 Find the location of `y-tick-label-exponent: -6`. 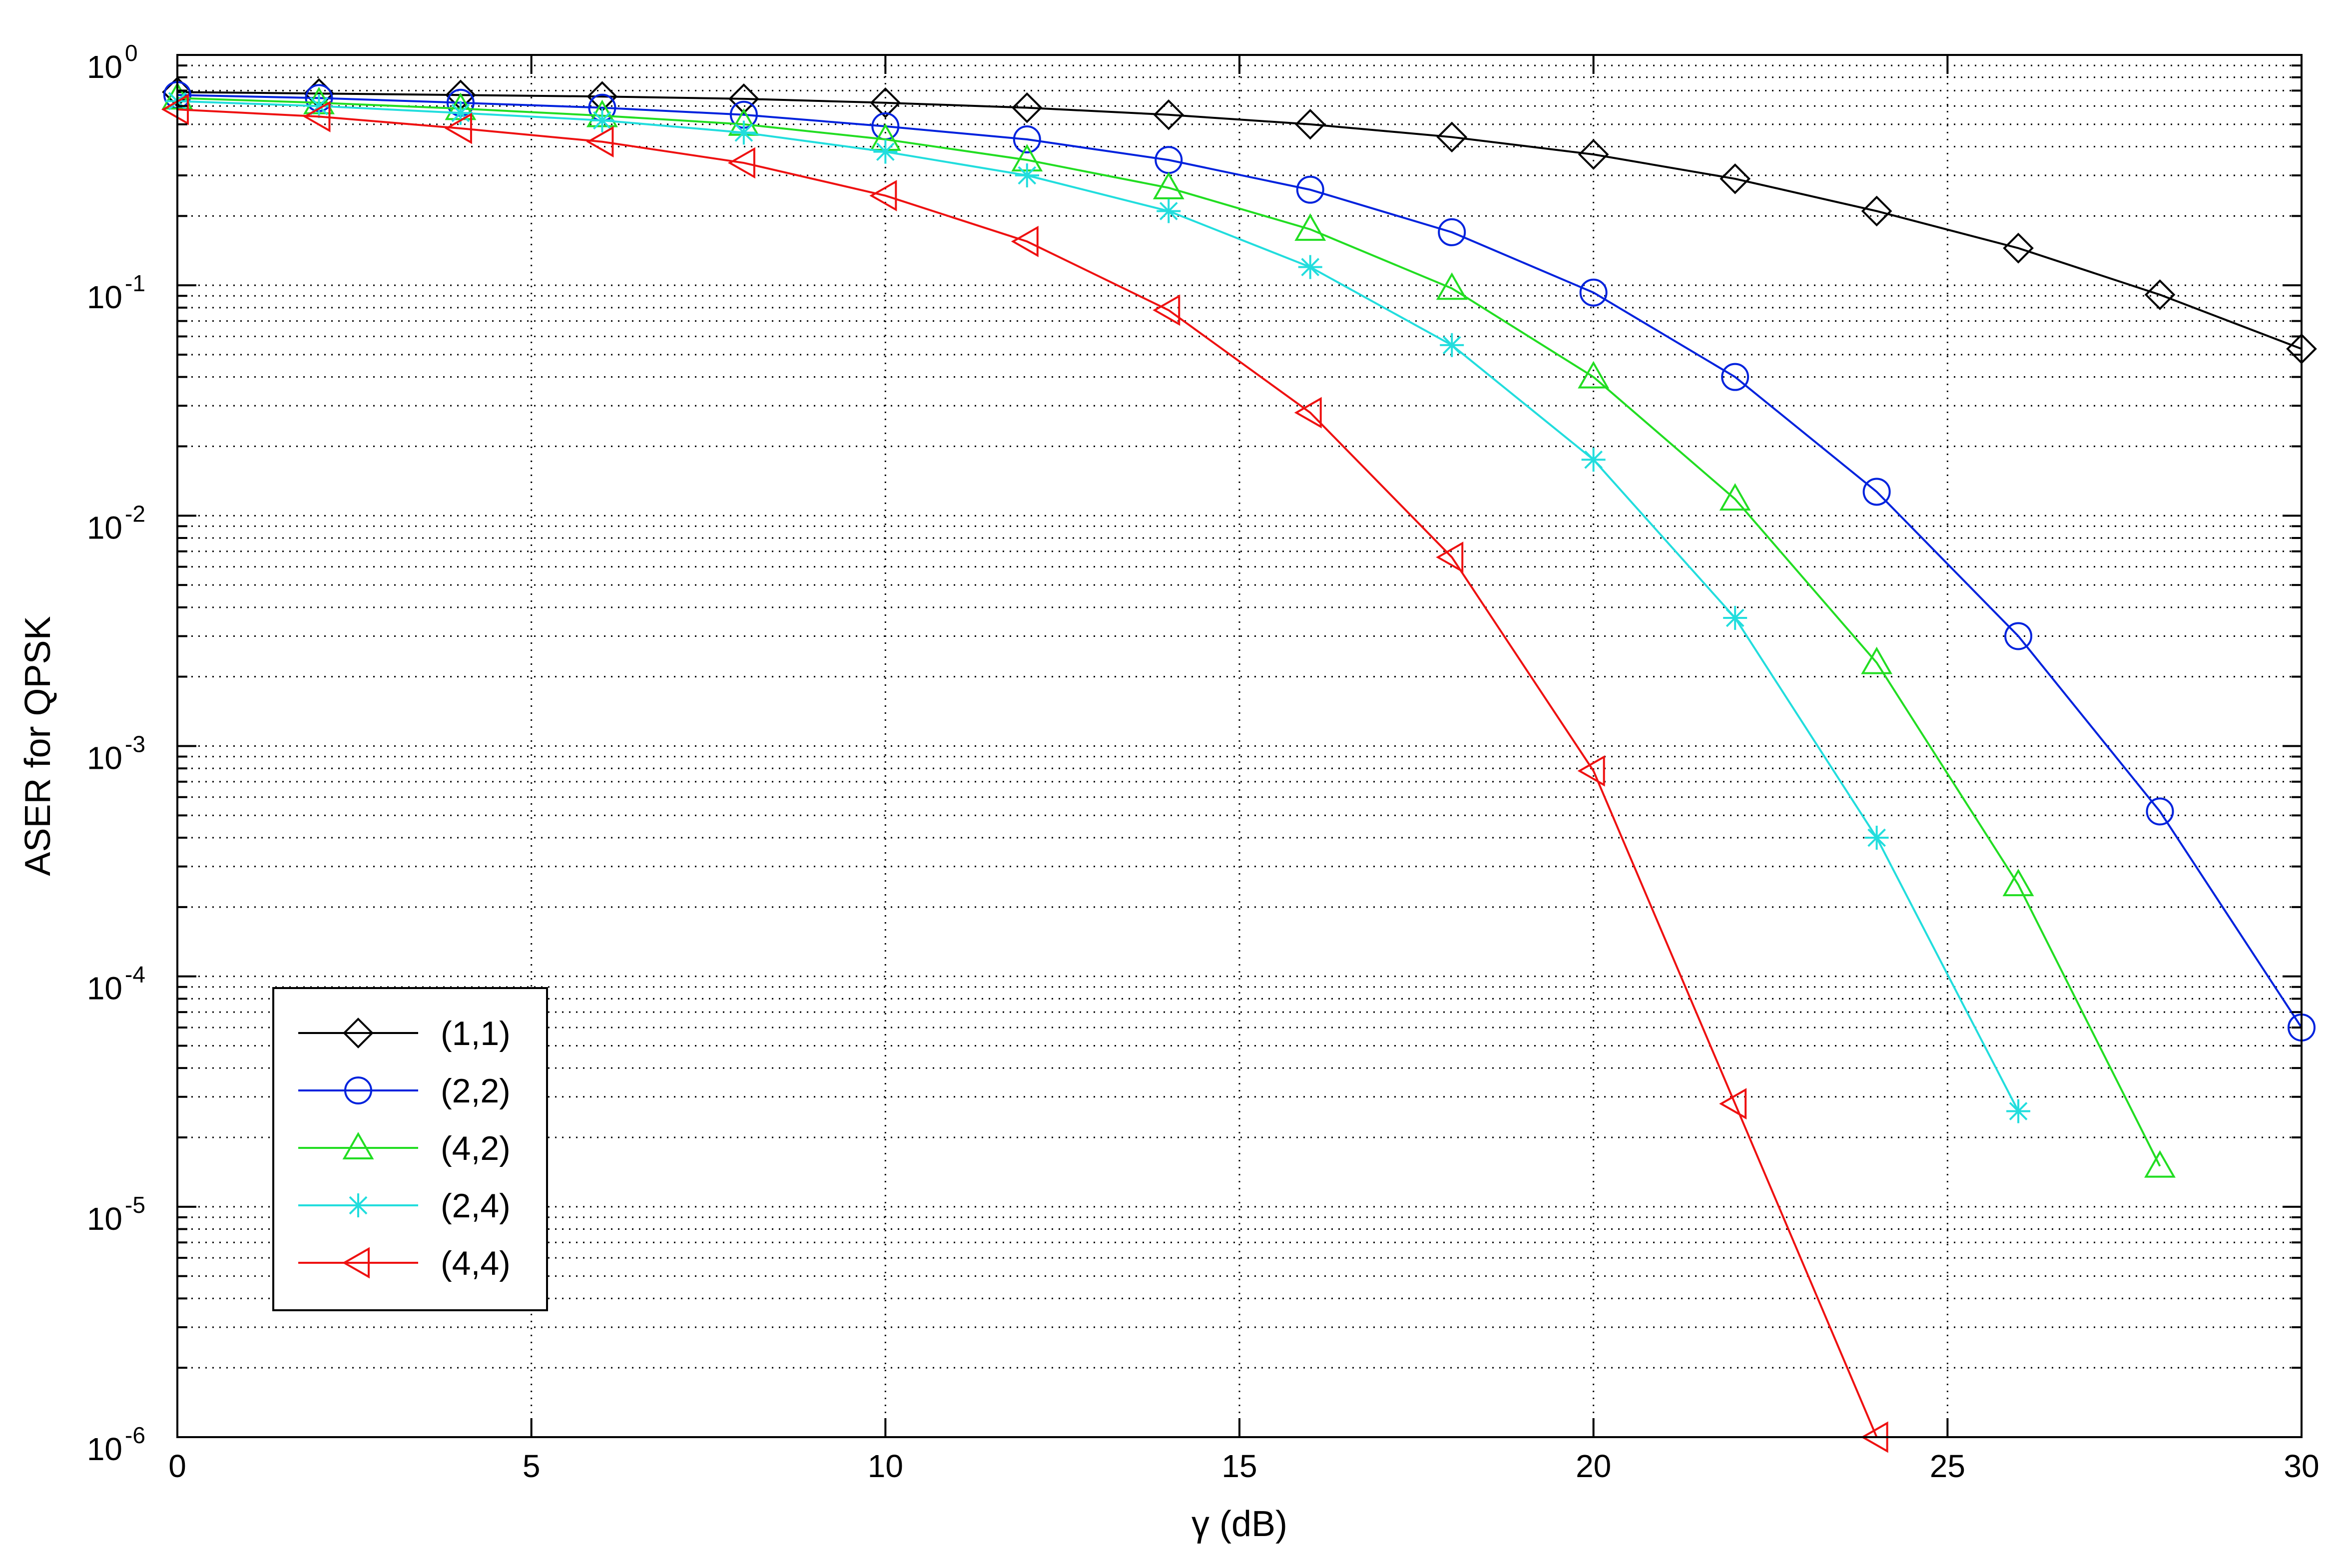

y-tick-label-exponent: -6 is located at coordinates (135, 1435).